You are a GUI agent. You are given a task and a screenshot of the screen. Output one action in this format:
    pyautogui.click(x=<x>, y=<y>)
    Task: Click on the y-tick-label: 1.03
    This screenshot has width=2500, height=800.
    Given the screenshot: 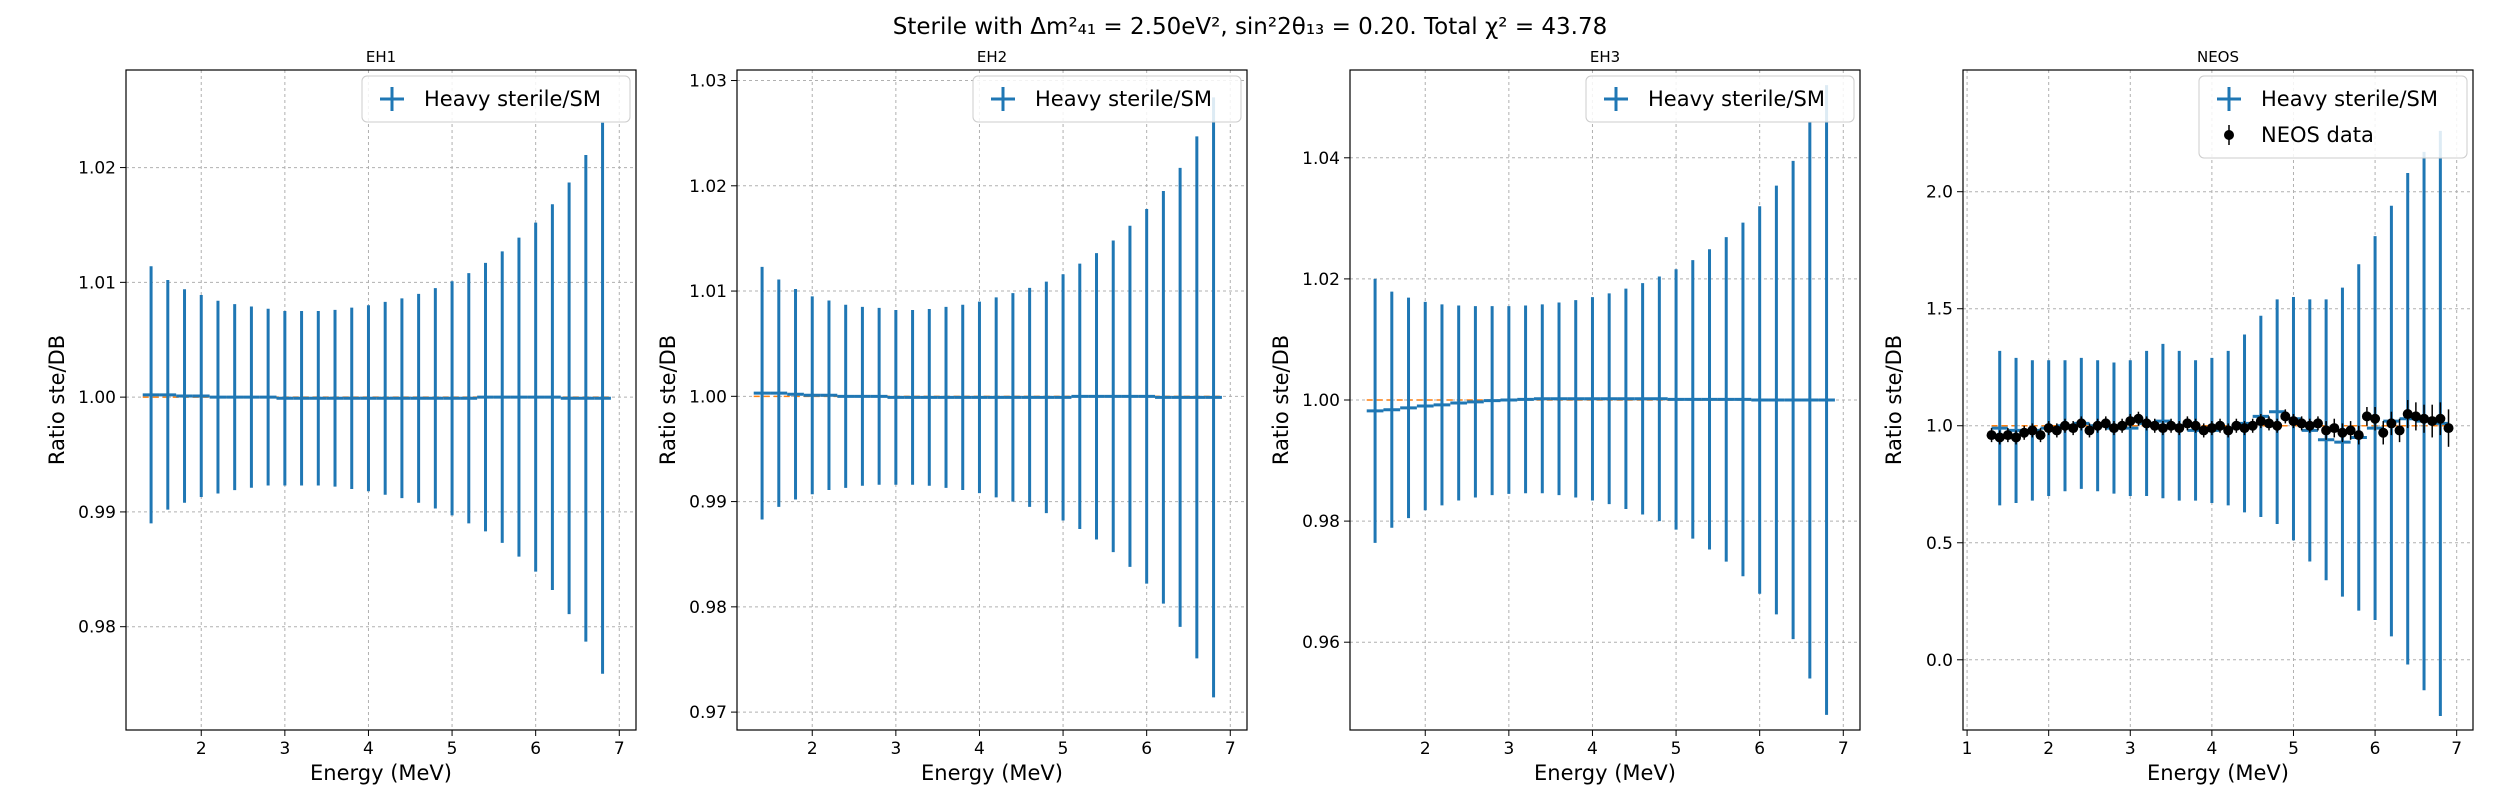 What is the action you would take?
    pyautogui.click(x=708, y=82)
    